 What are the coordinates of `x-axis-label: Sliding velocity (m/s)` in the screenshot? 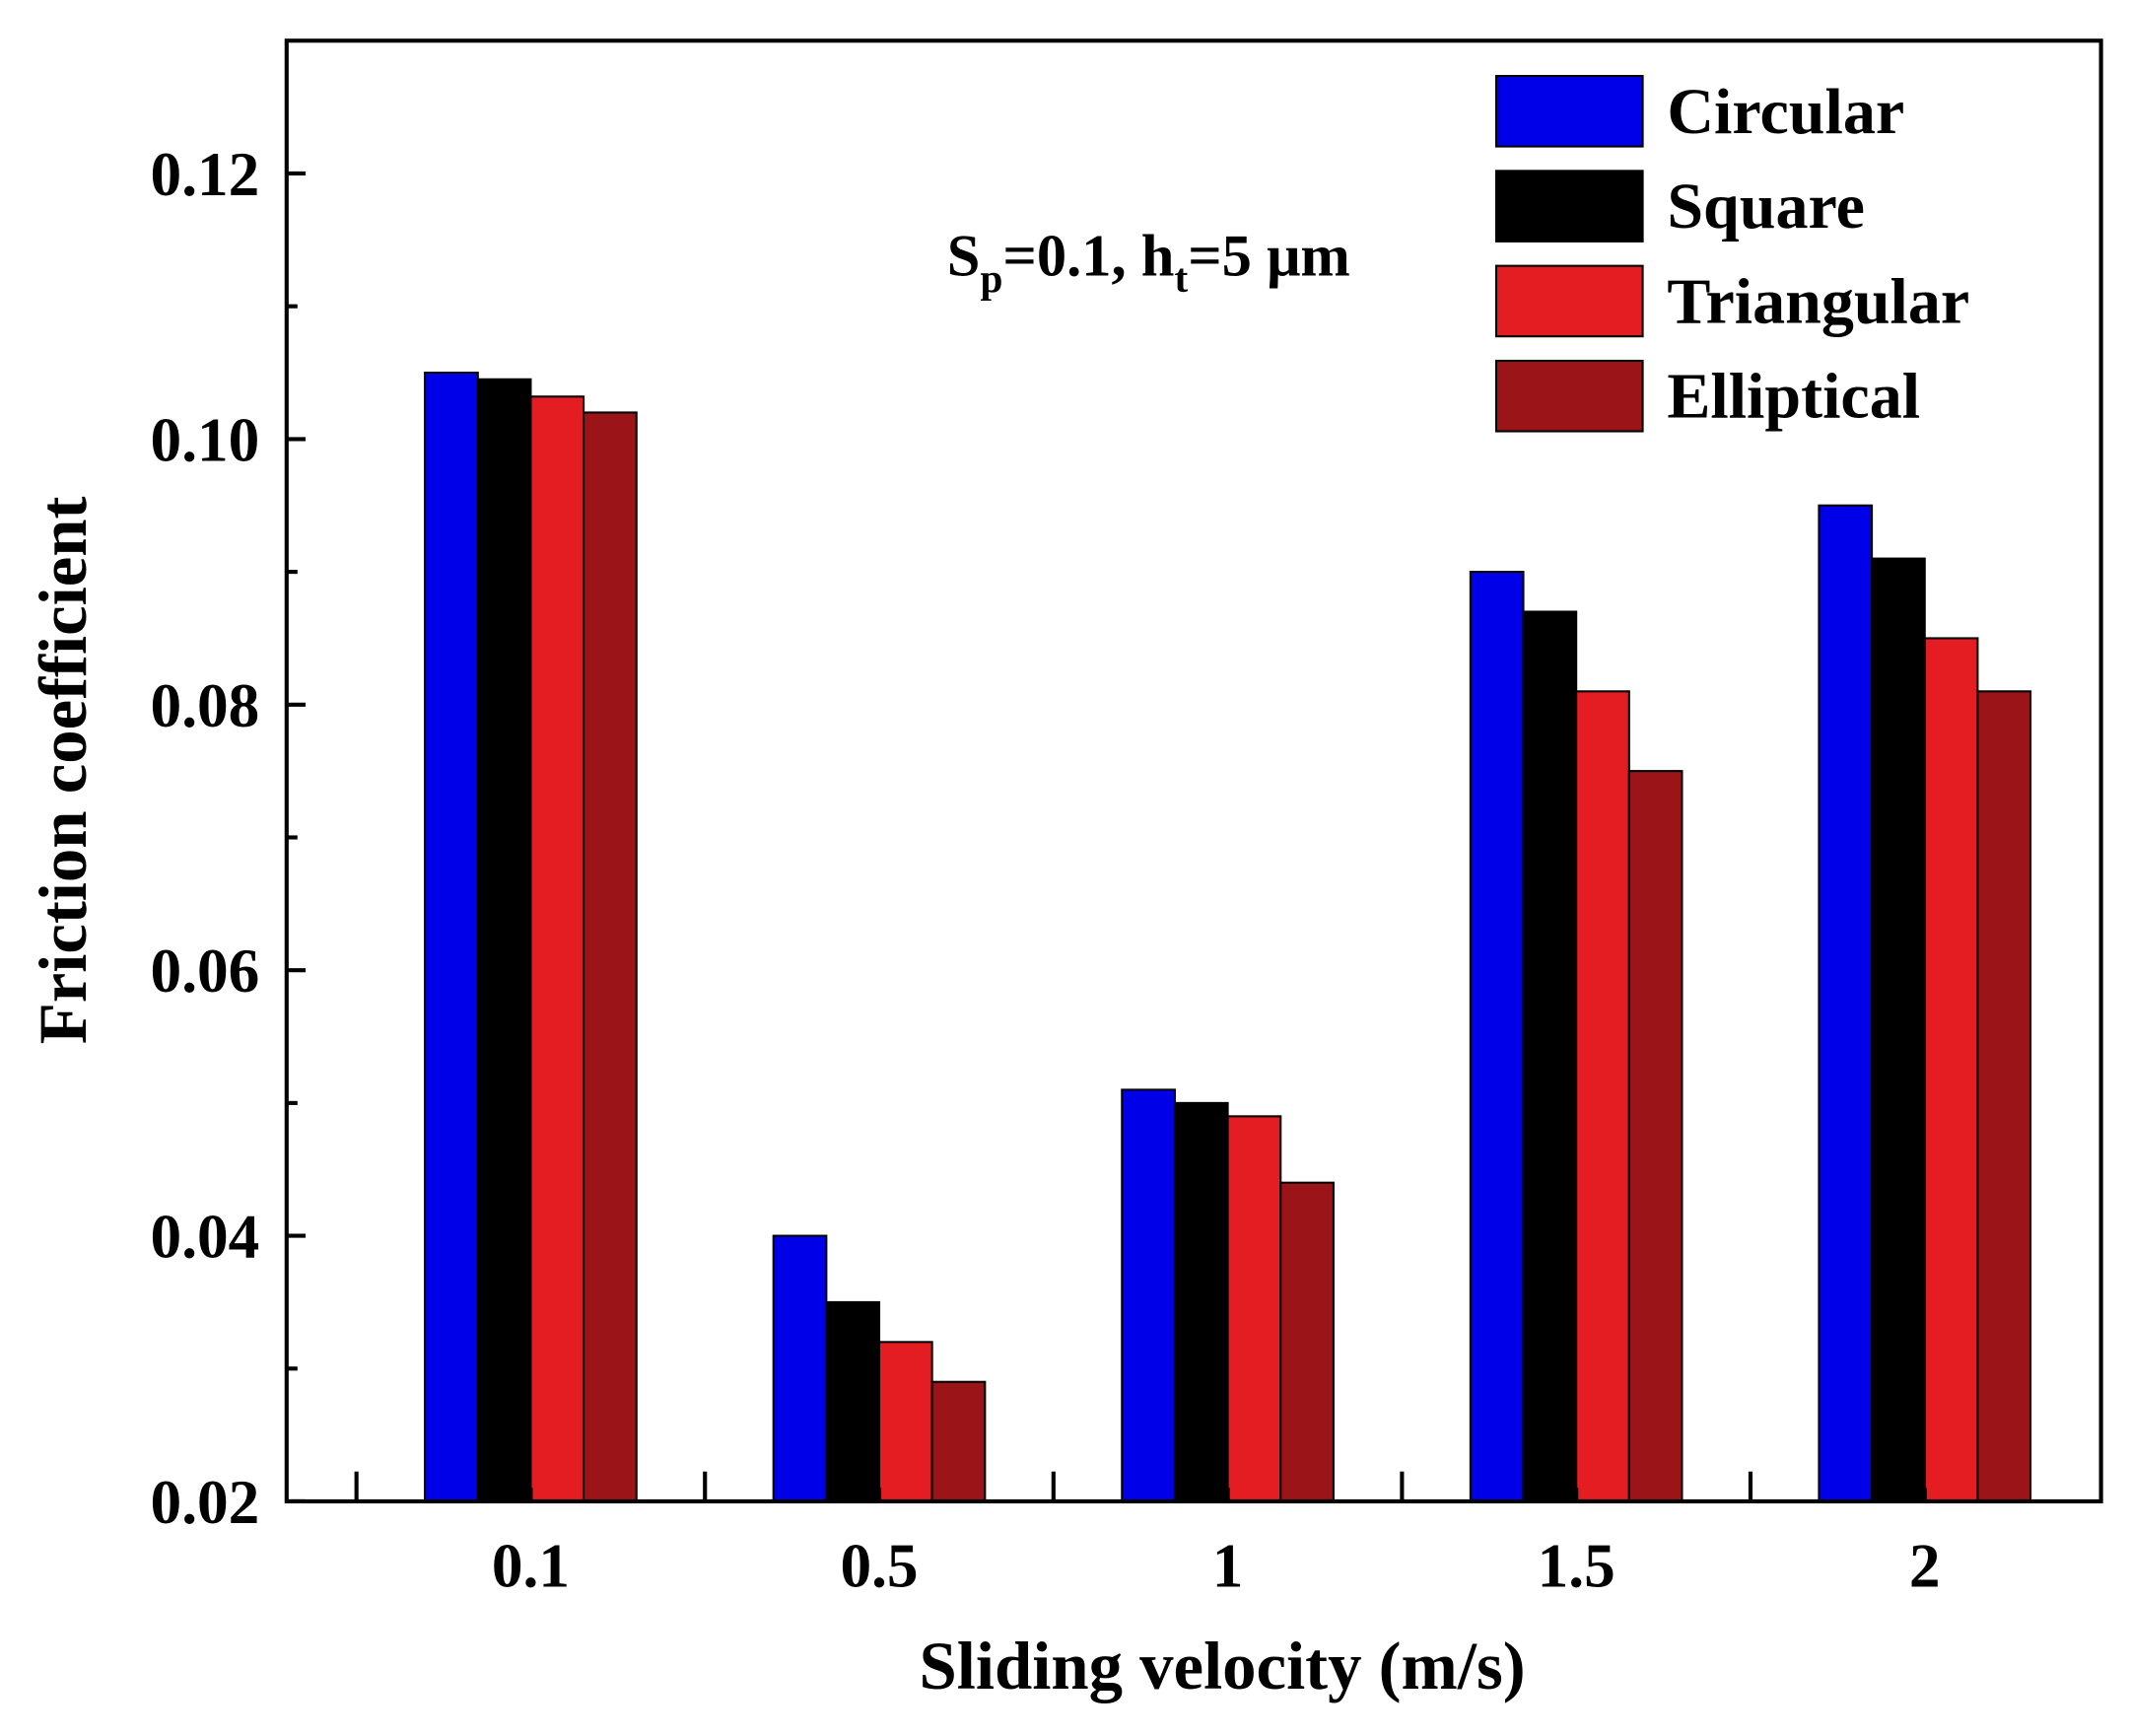 It's located at (1223, 1666).